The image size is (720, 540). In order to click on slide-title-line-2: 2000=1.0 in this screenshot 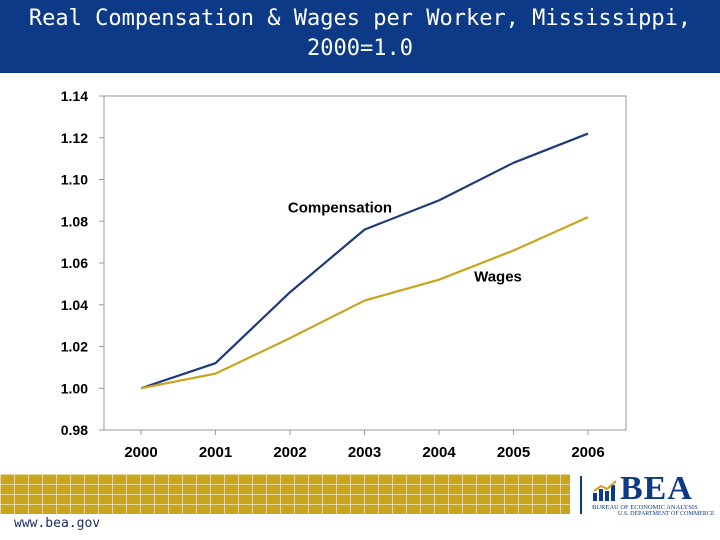, I will do `click(360, 48)`.